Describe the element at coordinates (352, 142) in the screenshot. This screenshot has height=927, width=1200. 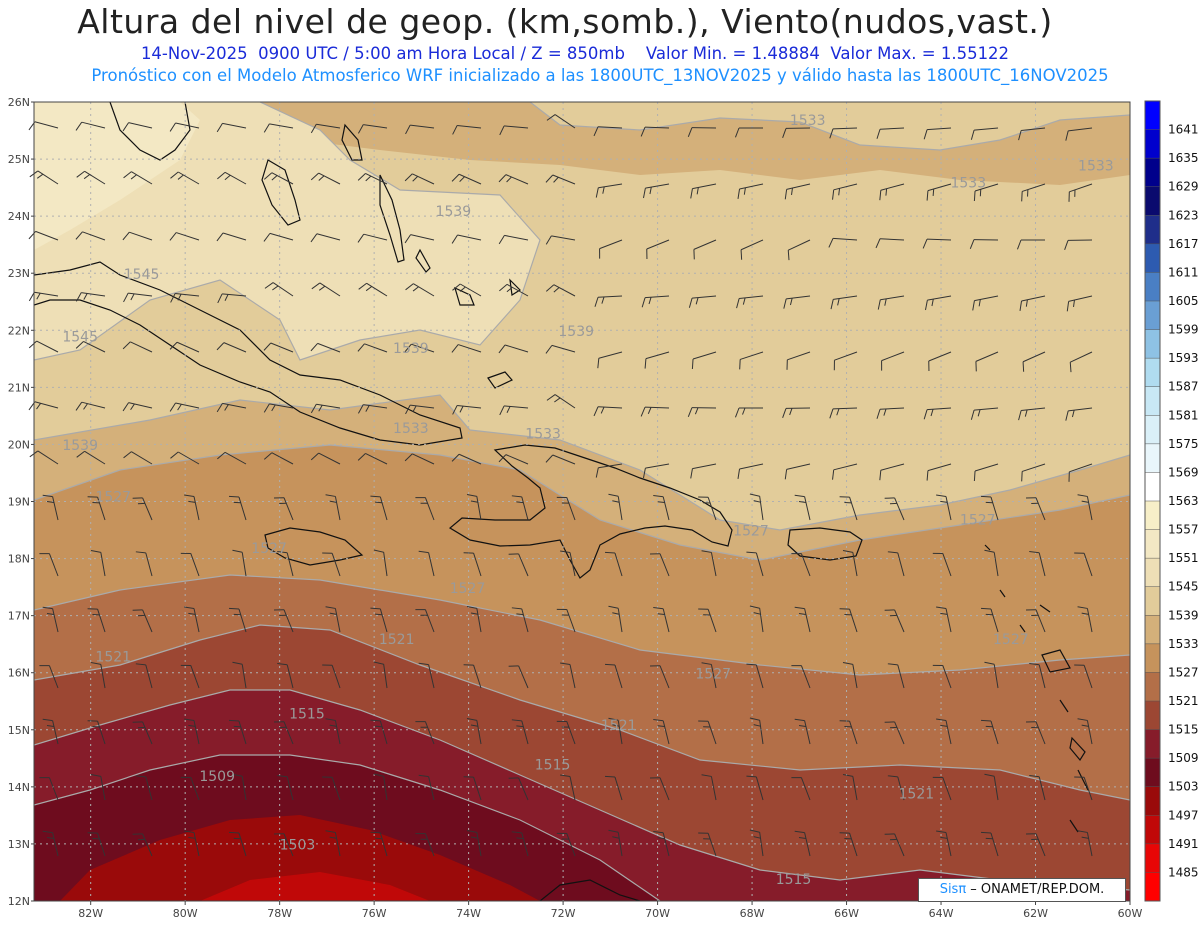
I see `bahamas-abaco` at that location.